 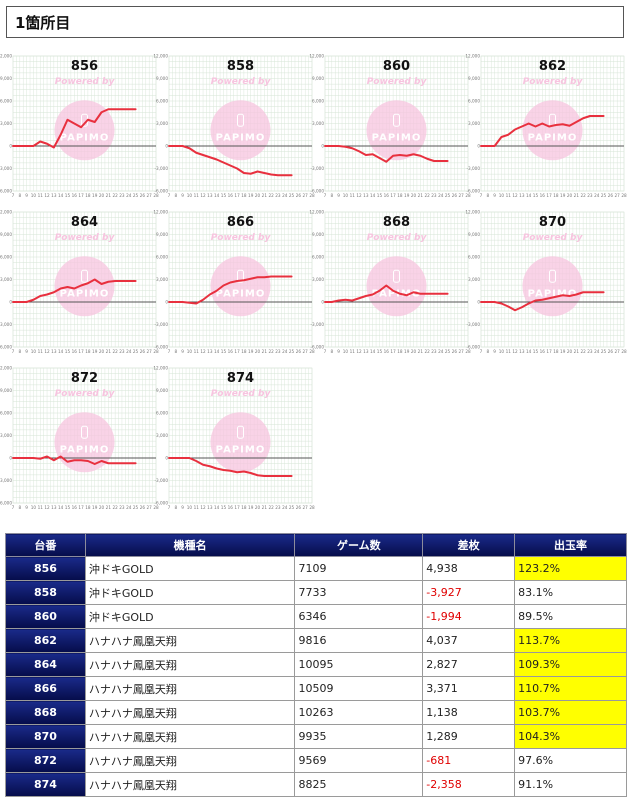 What do you see at coordinates (102, 351) in the screenshot?
I see `x-tick-label: 20` at bounding box center [102, 351].